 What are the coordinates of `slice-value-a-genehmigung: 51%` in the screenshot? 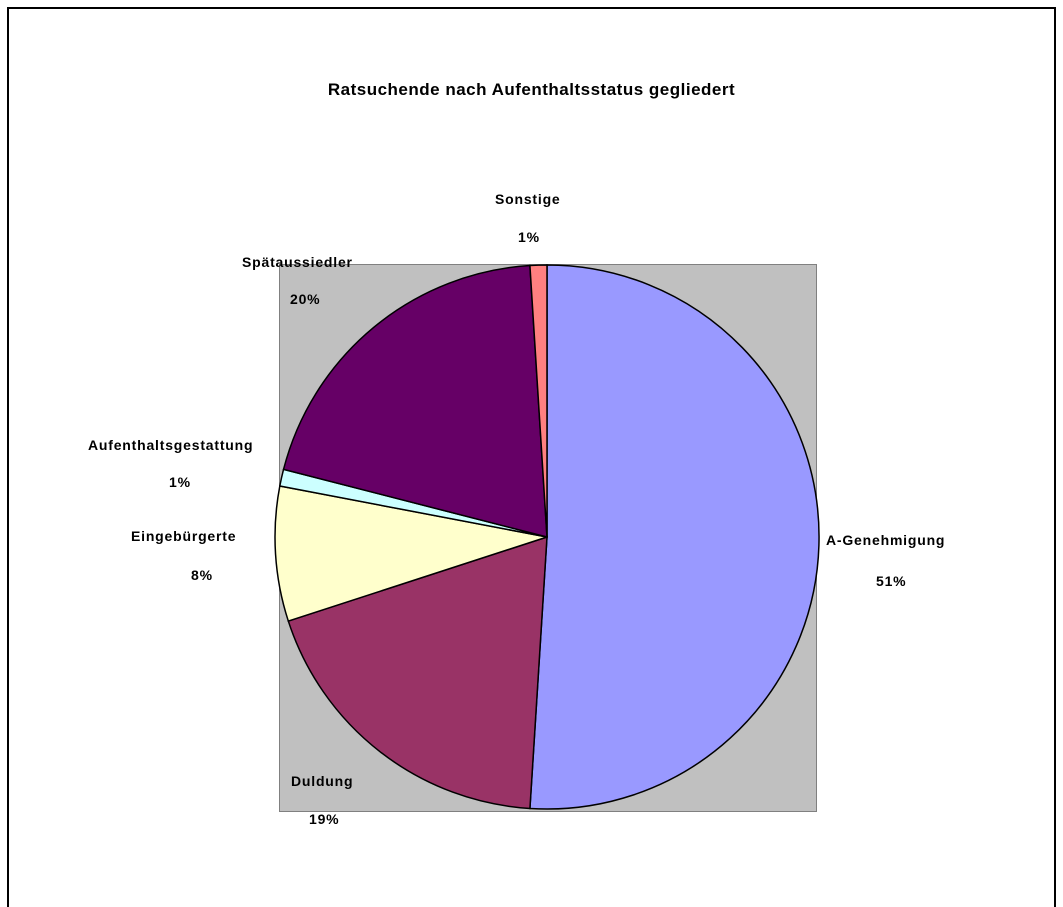 It's located at (891, 581).